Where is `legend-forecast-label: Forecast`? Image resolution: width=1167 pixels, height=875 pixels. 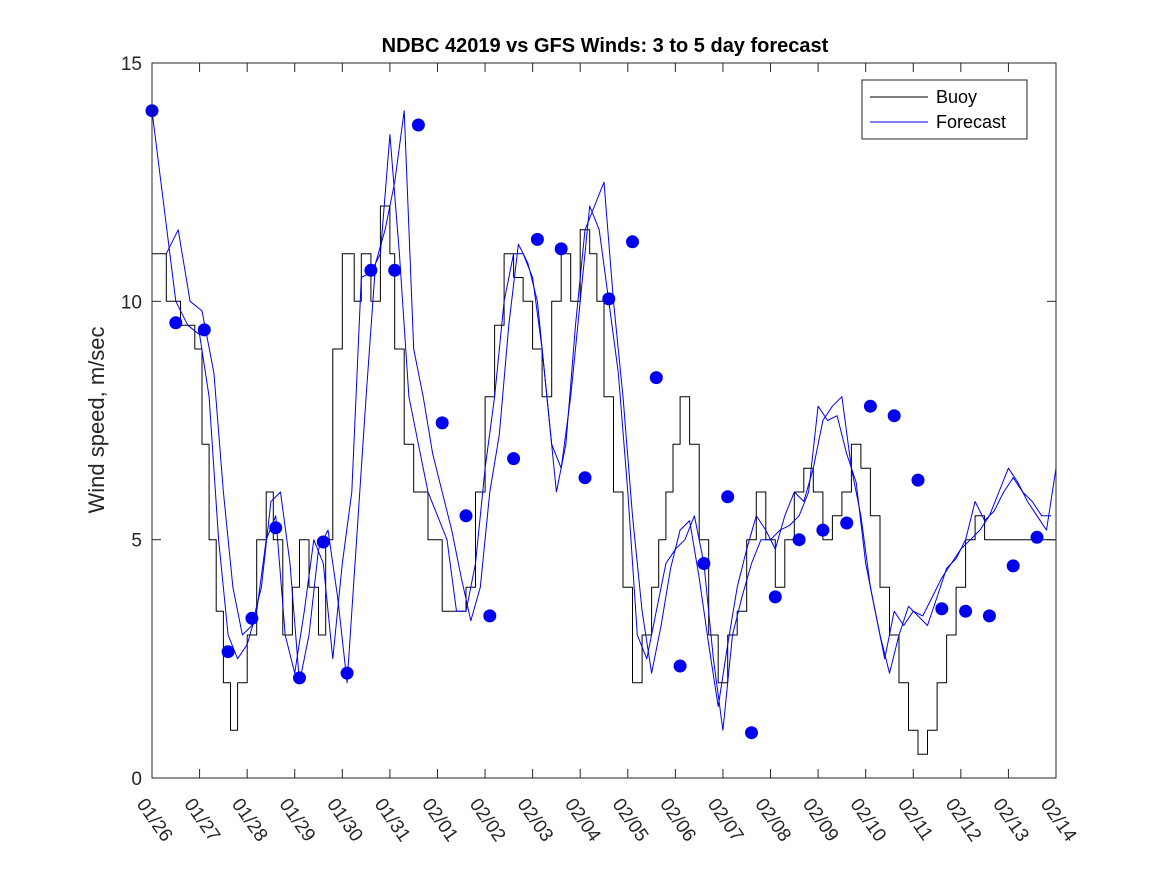
legend-forecast-label: Forecast is located at coordinates (971, 122).